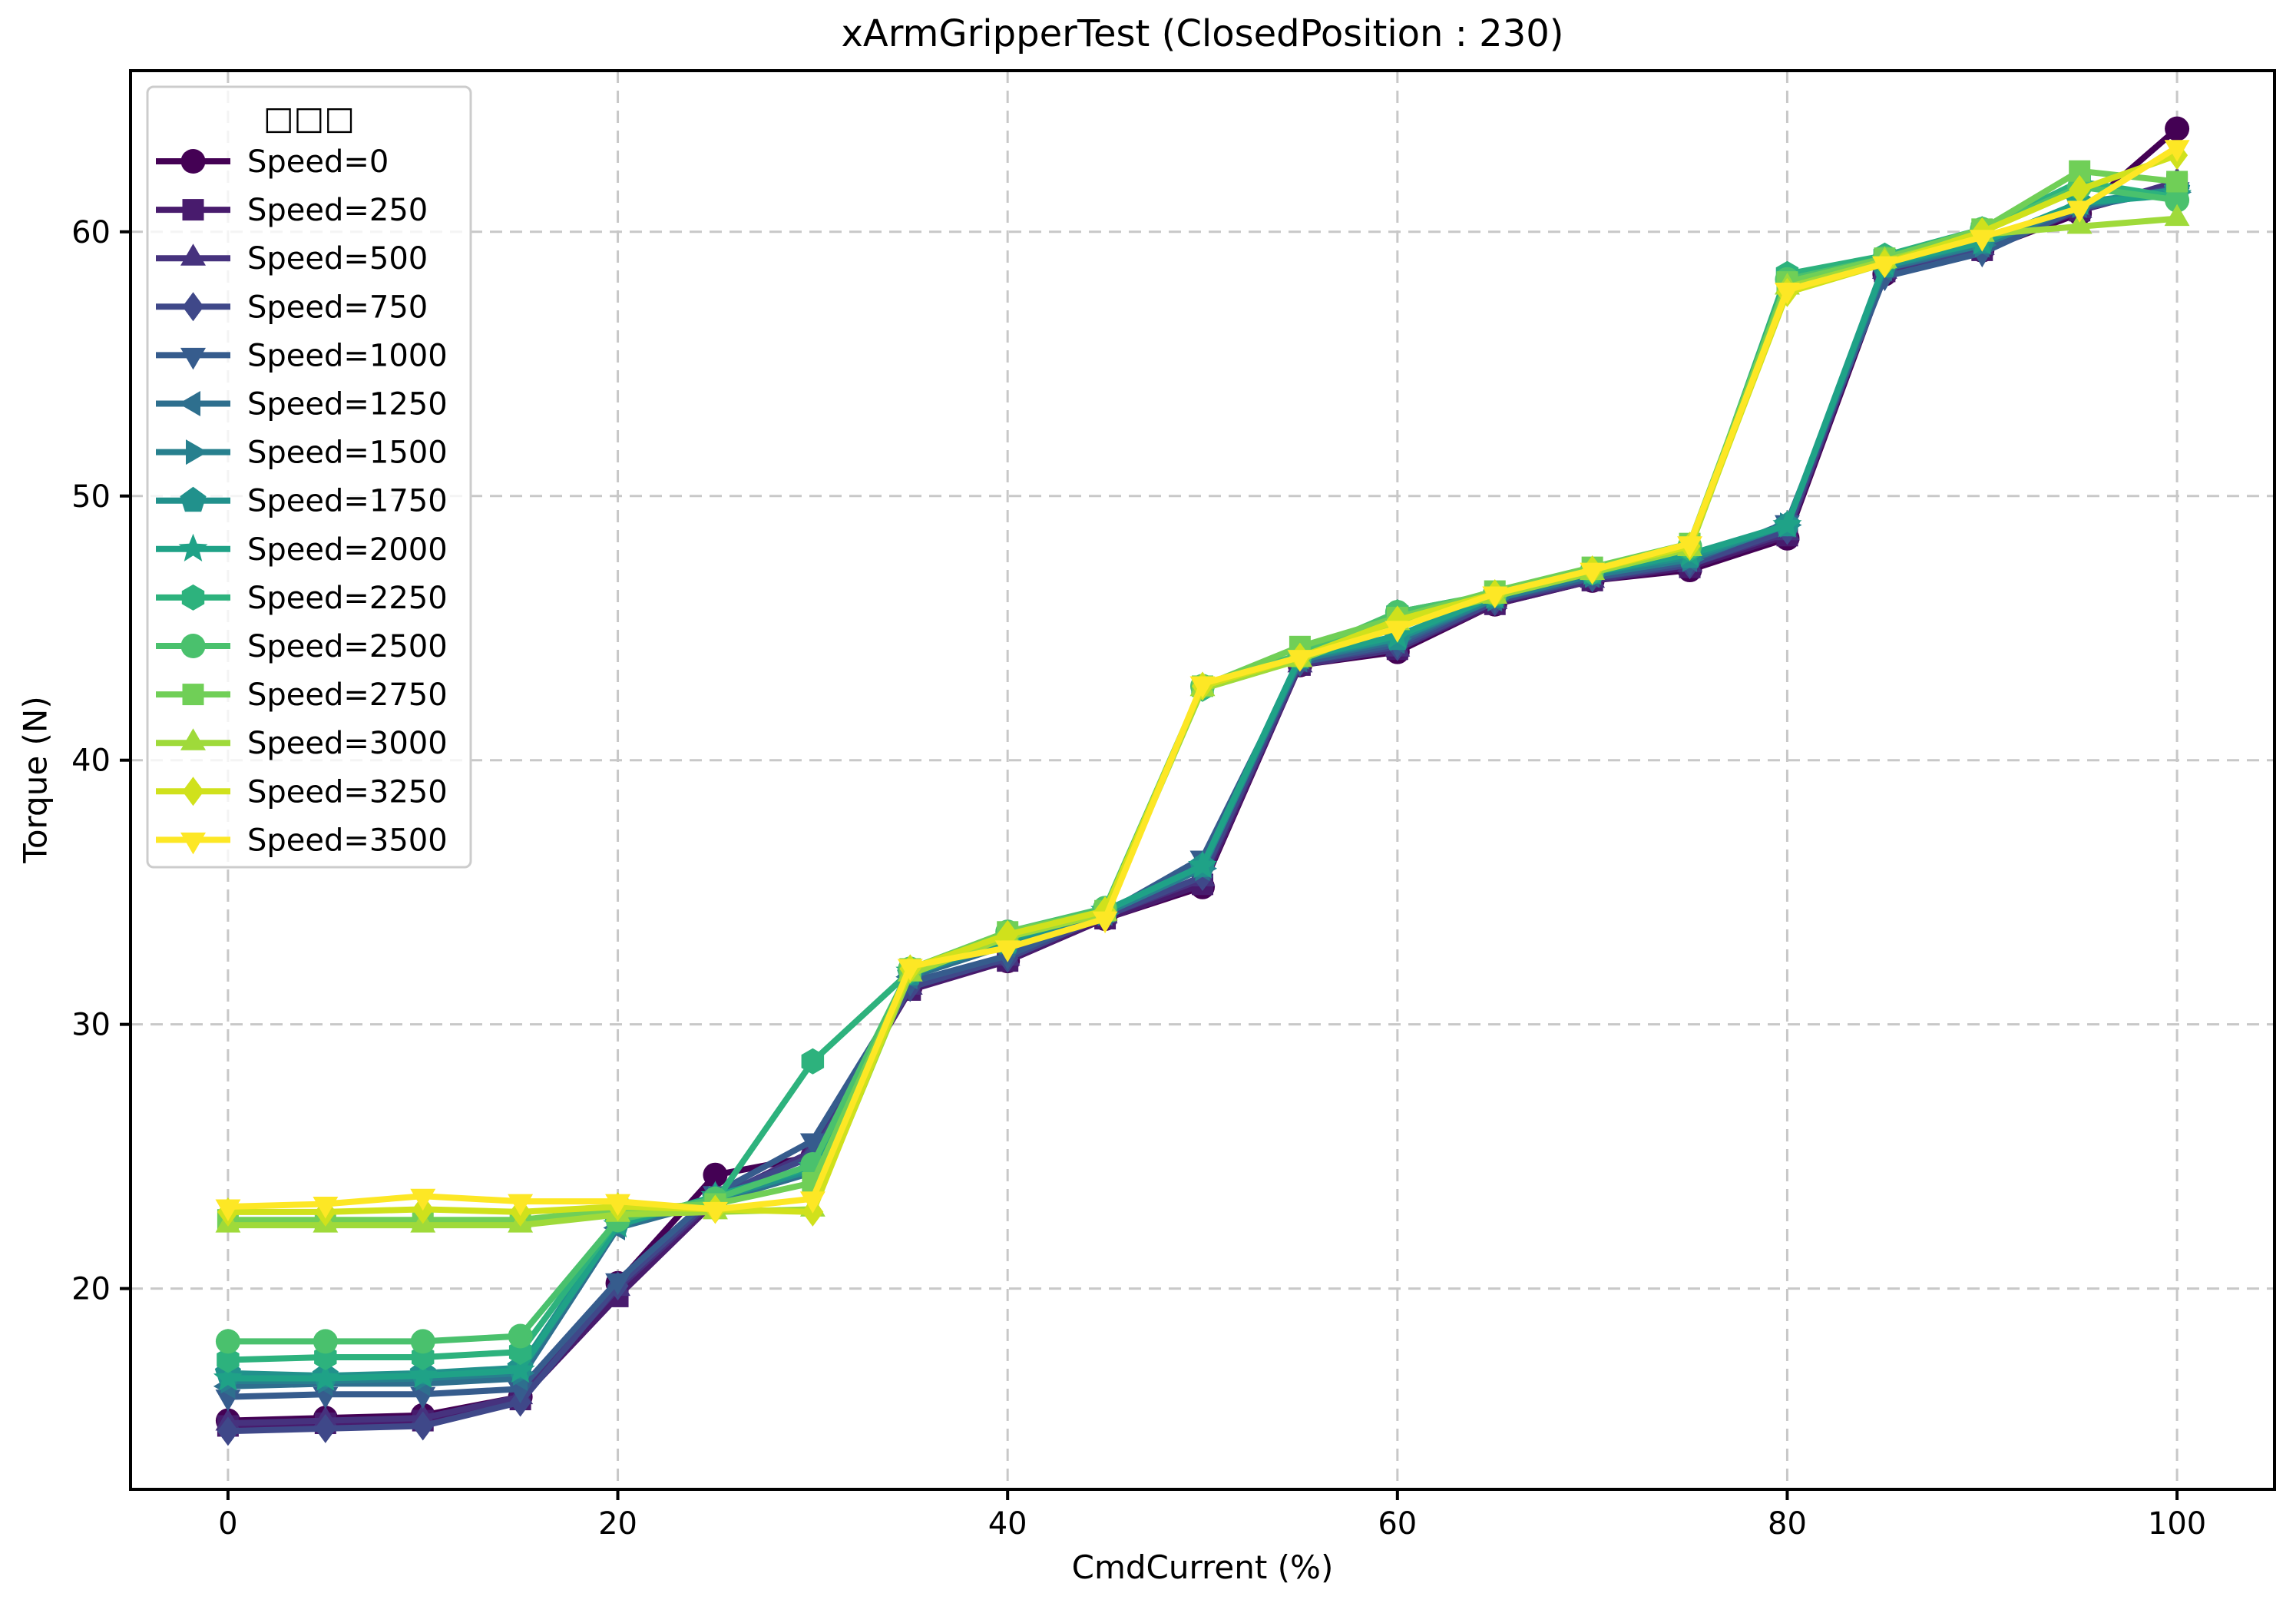 The image size is (2296, 1613). I want to click on legend-entry-label: Speed=750, so click(337, 307).